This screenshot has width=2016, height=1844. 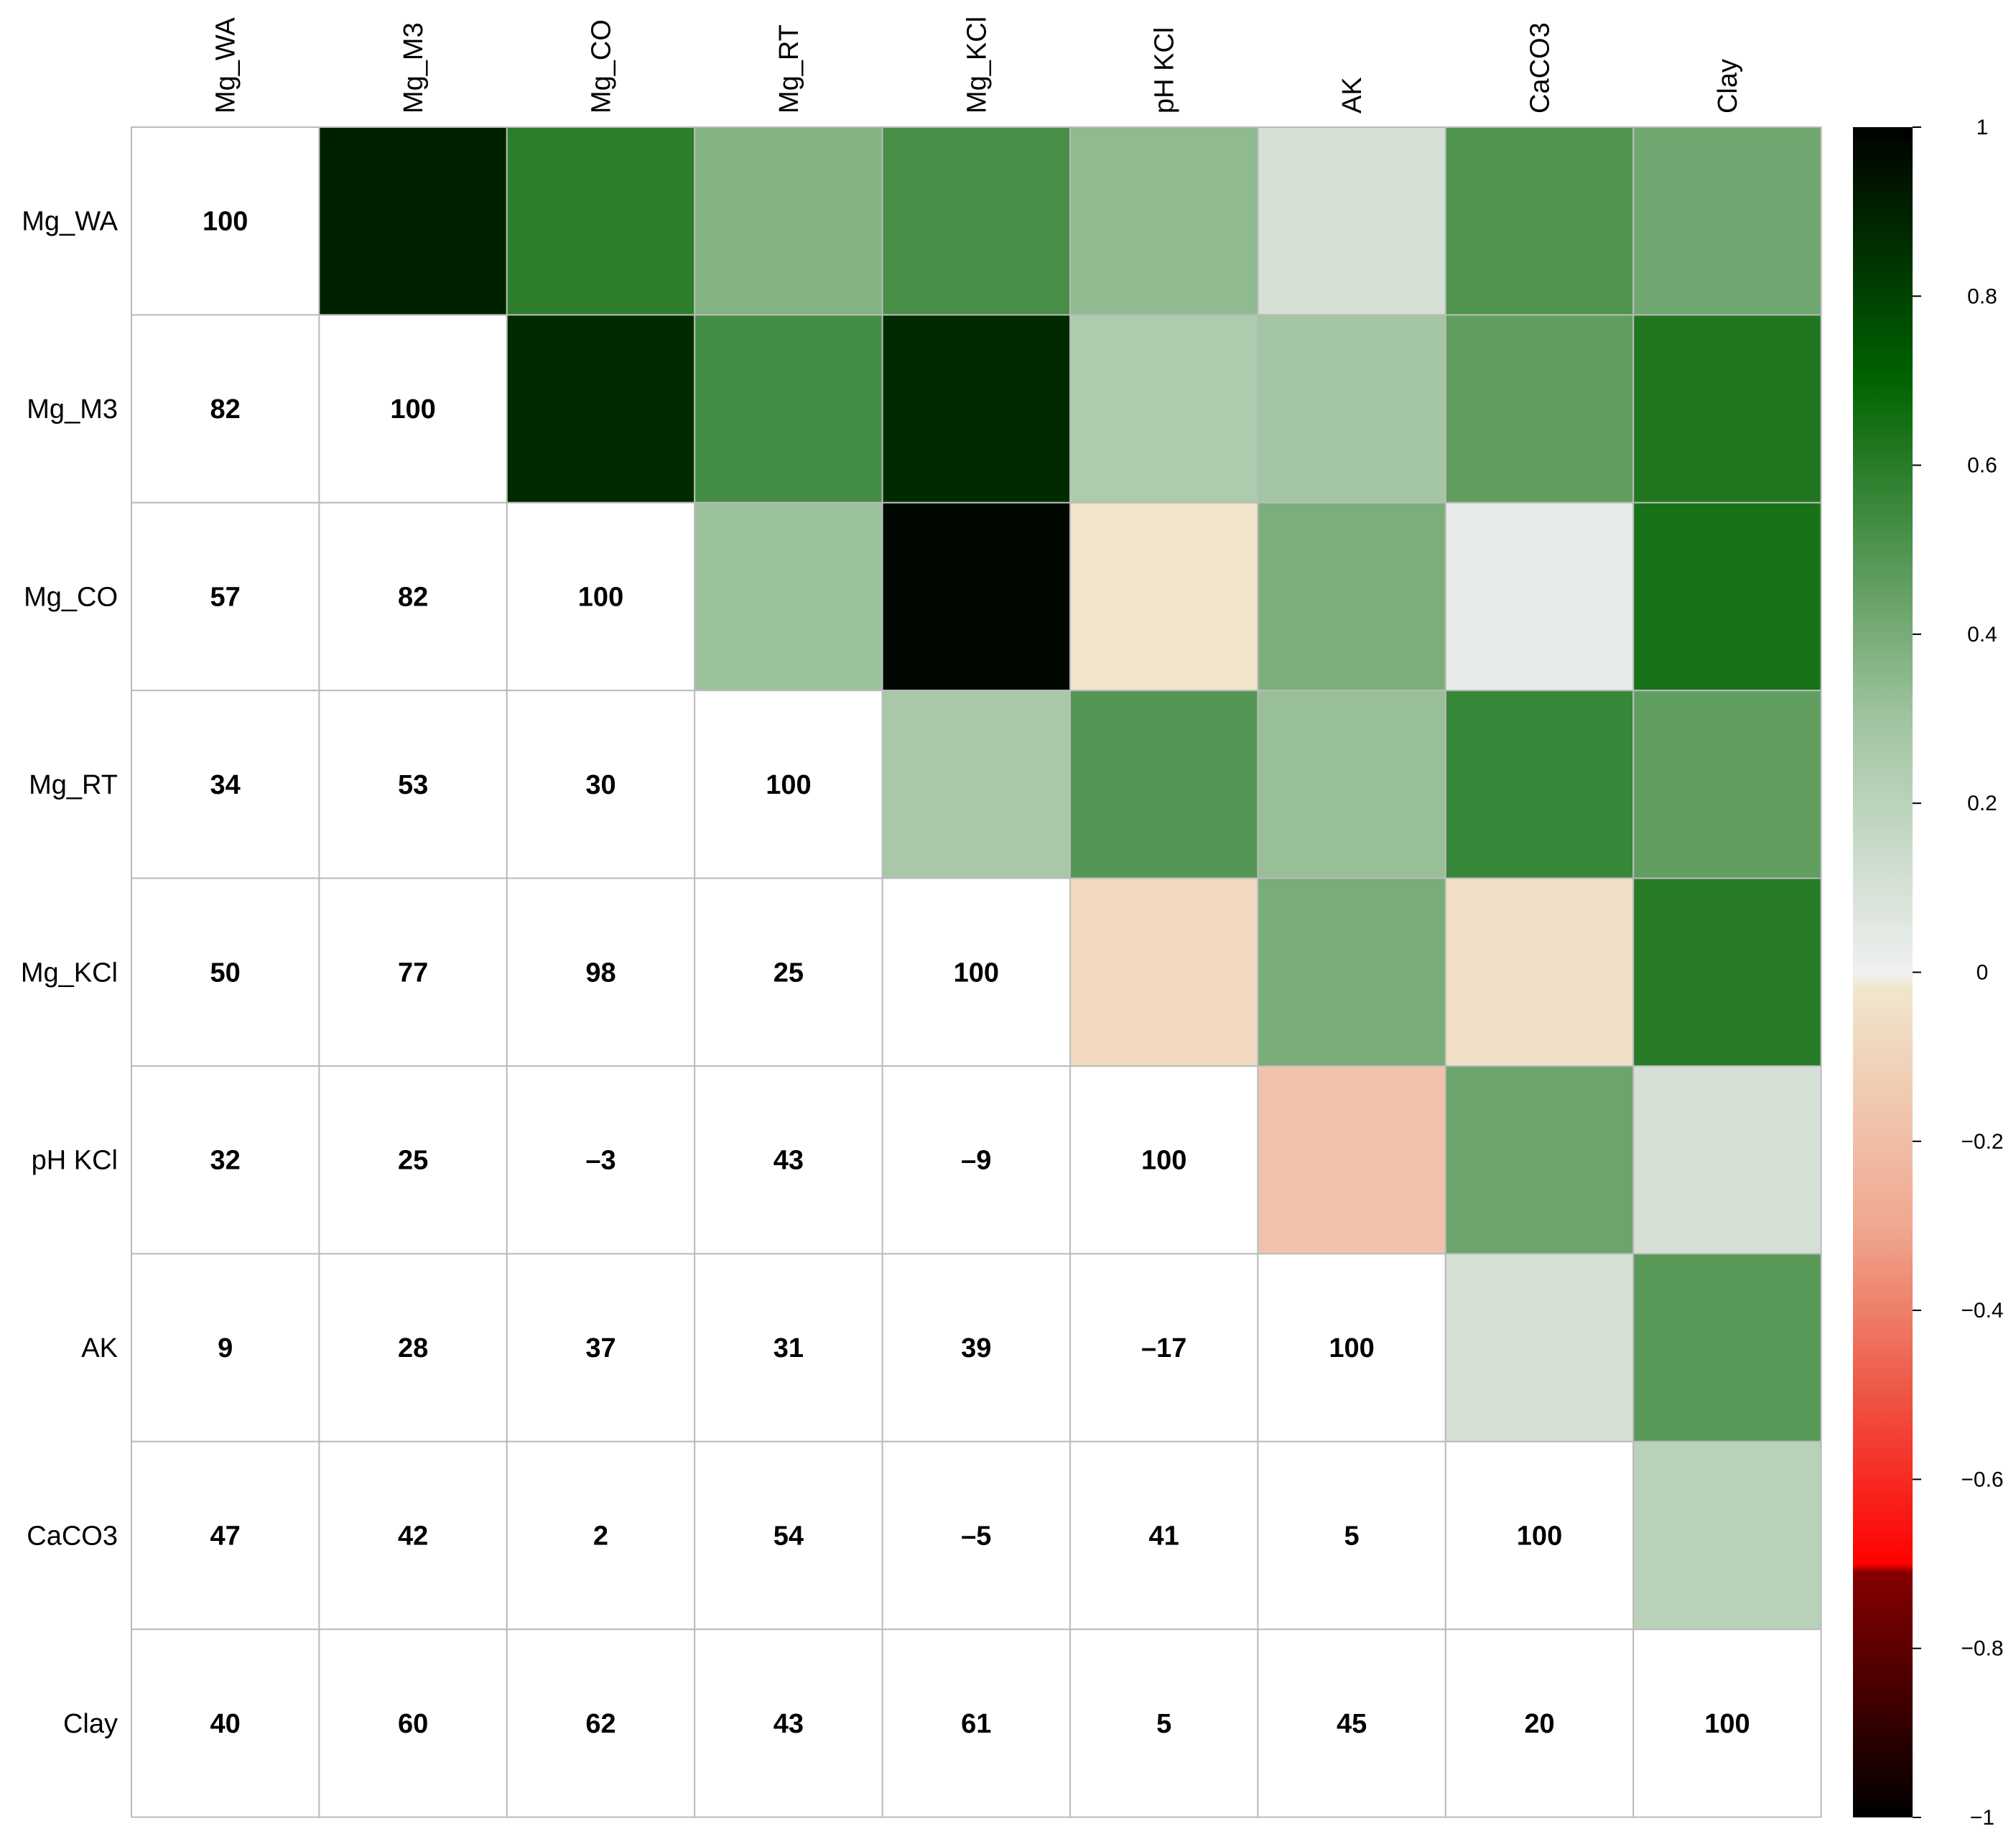 What do you see at coordinates (70, 222) in the screenshot?
I see `row-label: Mg_WA` at bounding box center [70, 222].